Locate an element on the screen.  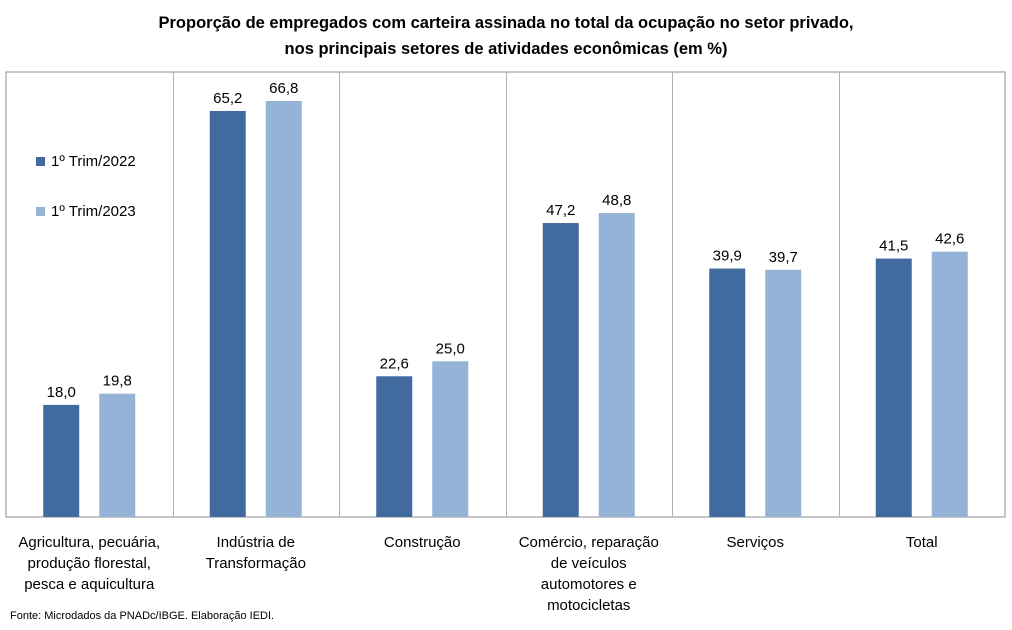
category-label-line: produção florestal, is located at coordinates (89, 563).